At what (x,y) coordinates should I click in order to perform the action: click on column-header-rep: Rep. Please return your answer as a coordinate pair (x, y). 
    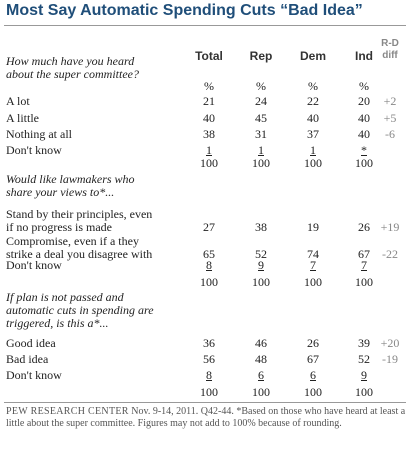
    Looking at the image, I should click on (261, 56).